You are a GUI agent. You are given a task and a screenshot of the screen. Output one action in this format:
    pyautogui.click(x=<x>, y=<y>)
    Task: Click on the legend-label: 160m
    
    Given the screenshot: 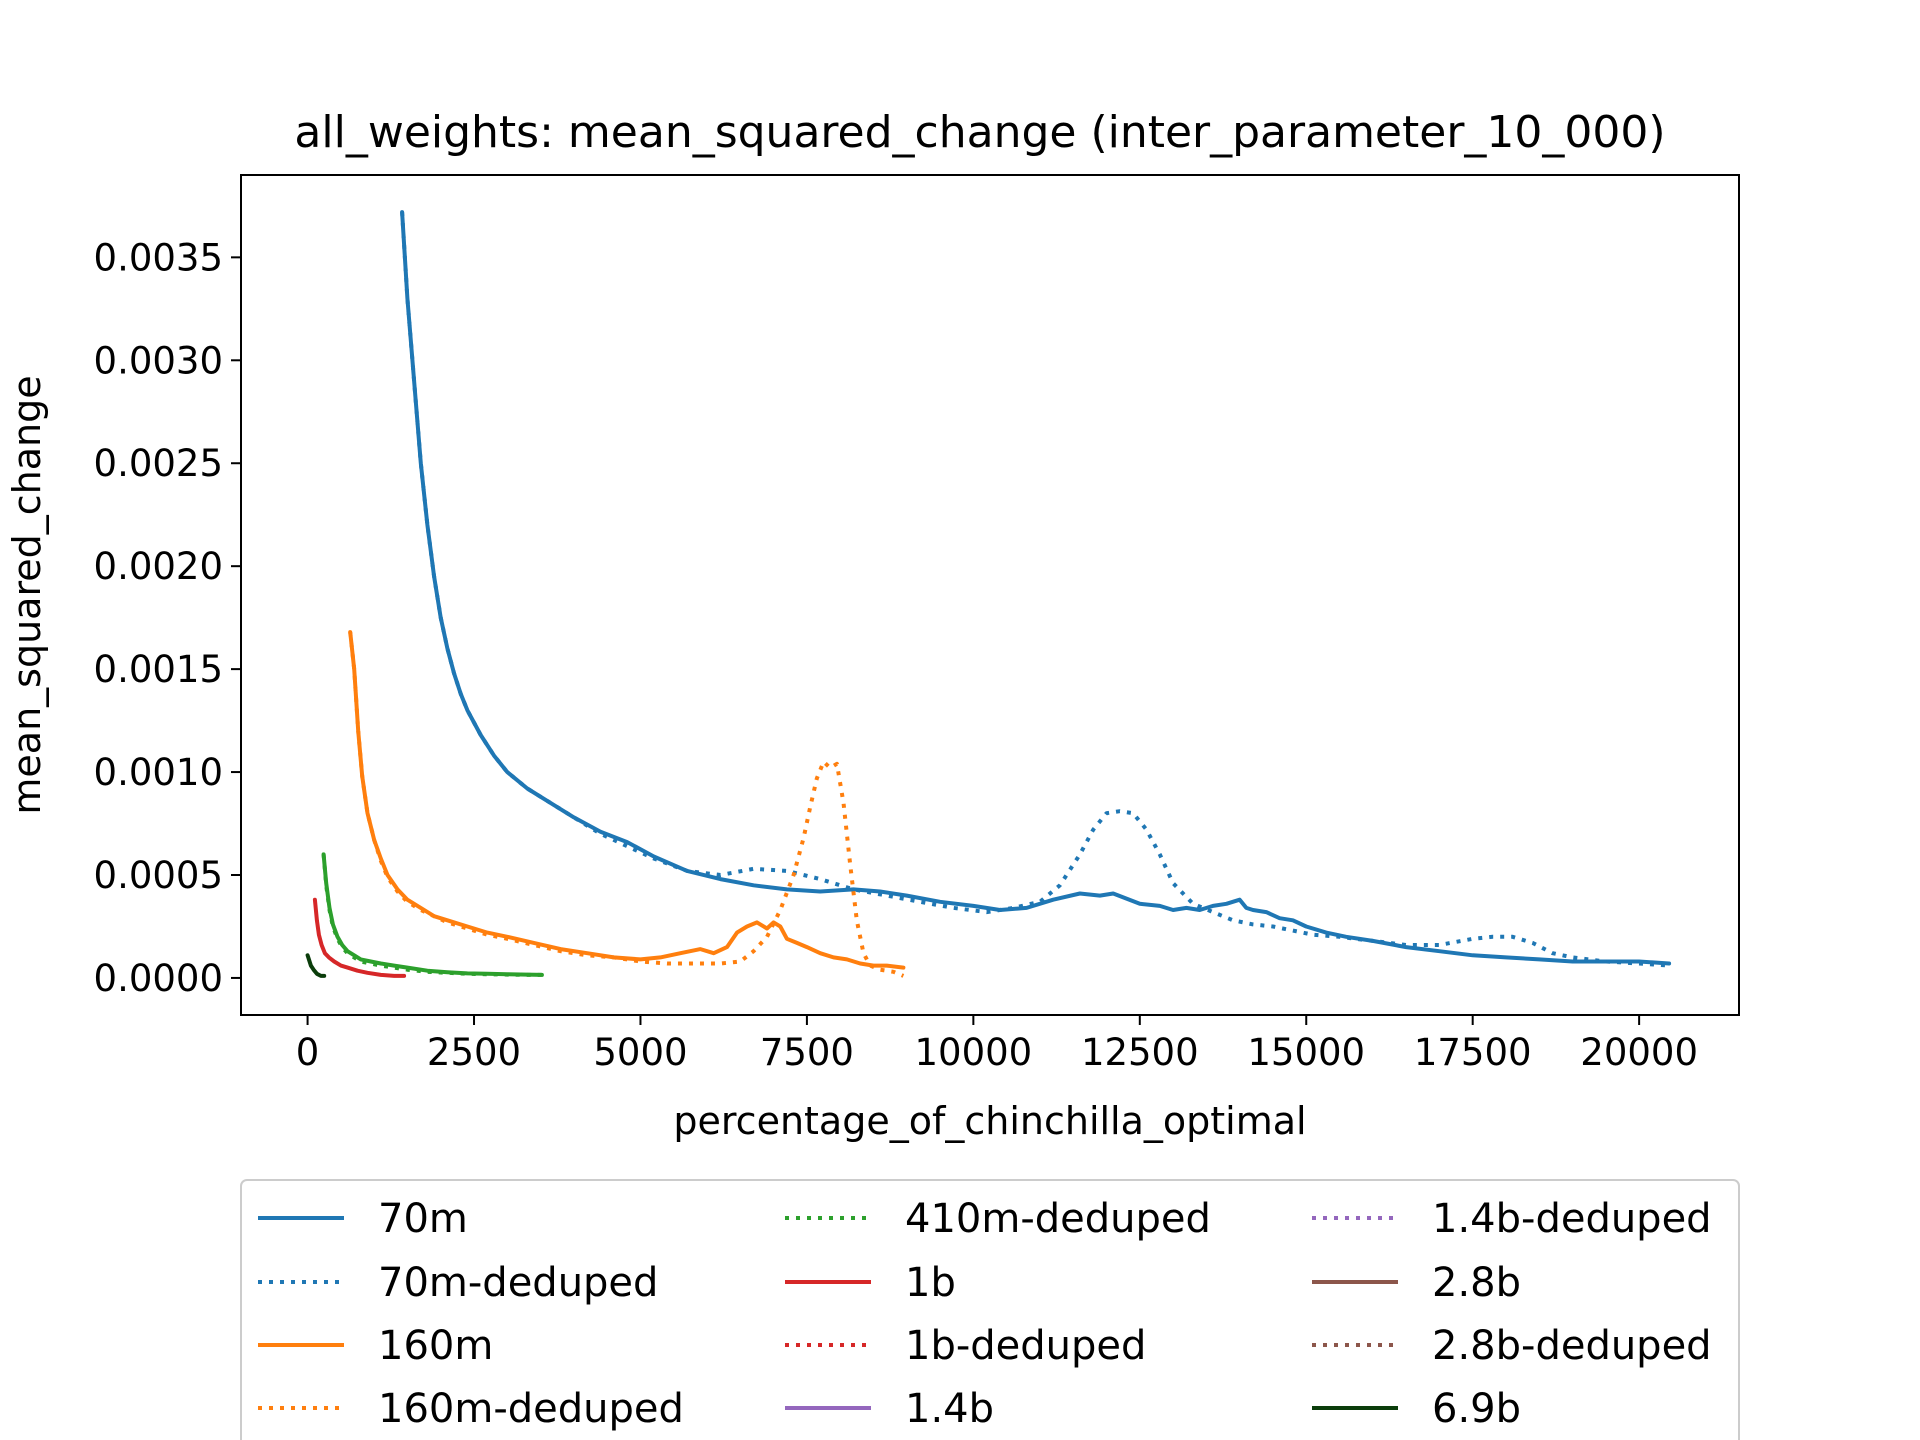 What is the action you would take?
    pyautogui.click(x=435, y=1346)
    